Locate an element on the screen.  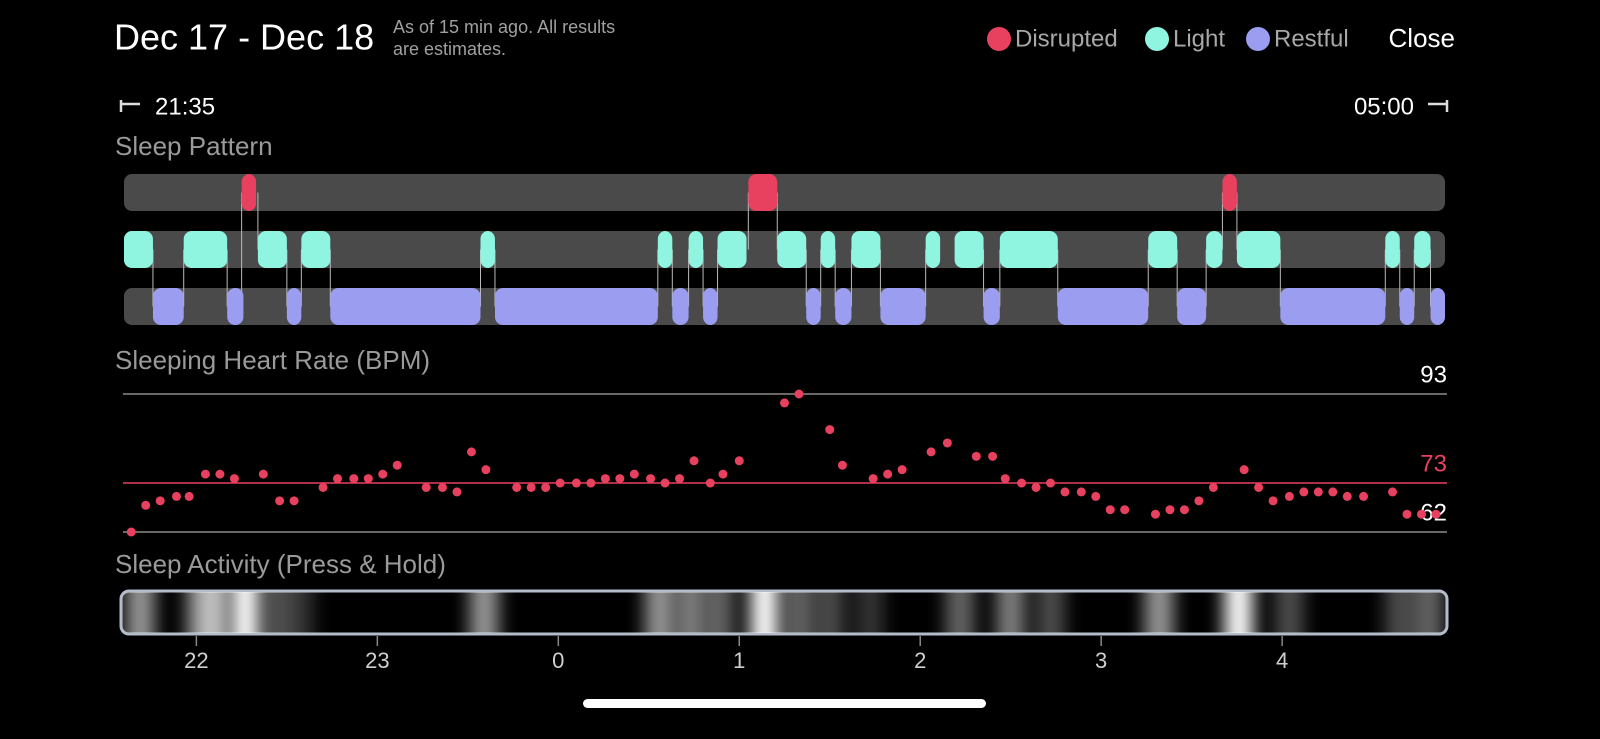
pattern-track is located at coordinates (784, 306).